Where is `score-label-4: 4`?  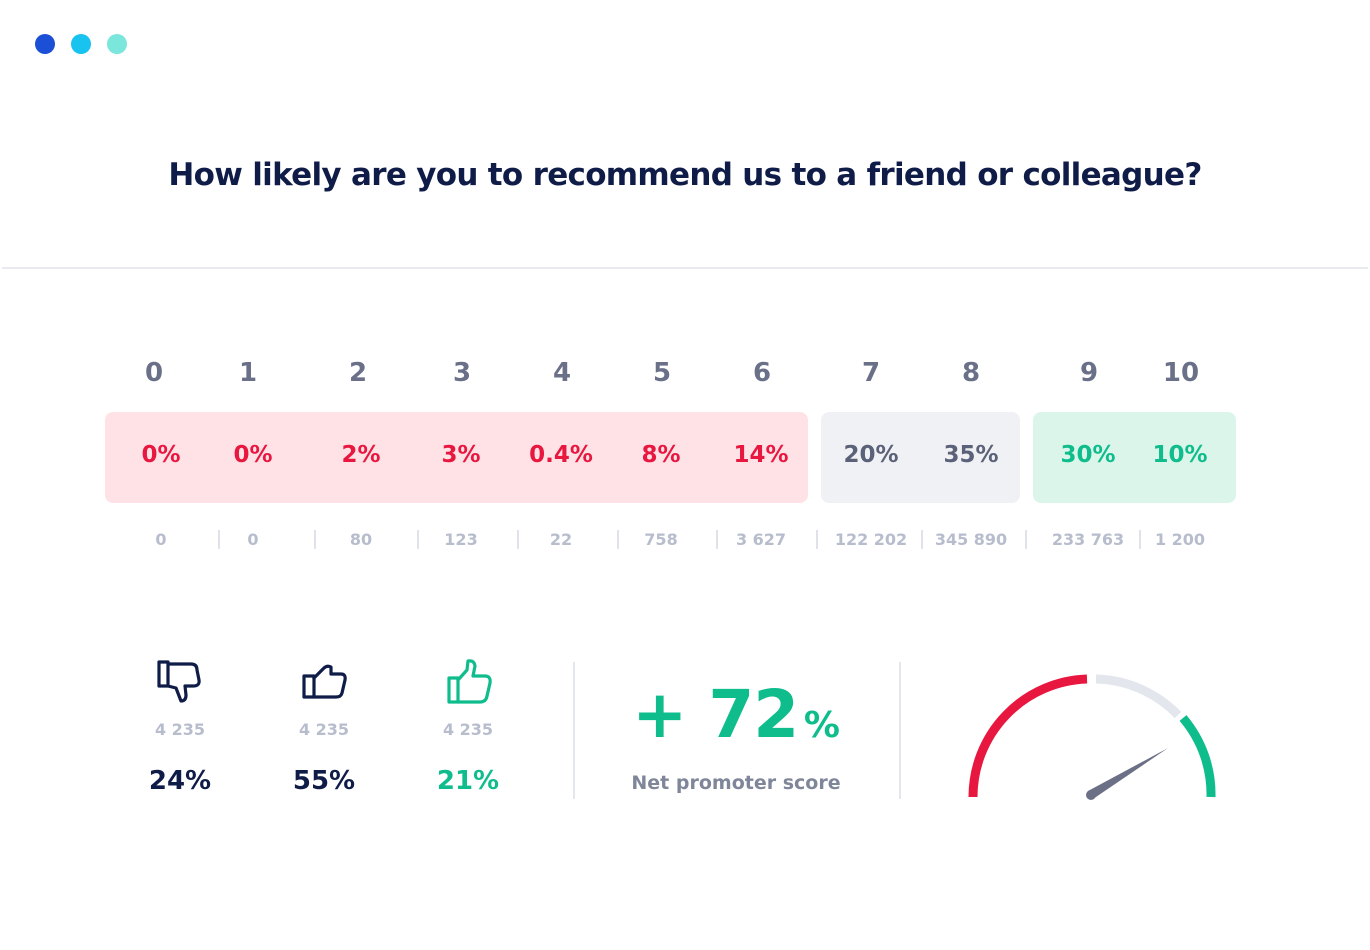 score-label-4: 4 is located at coordinates (562, 373).